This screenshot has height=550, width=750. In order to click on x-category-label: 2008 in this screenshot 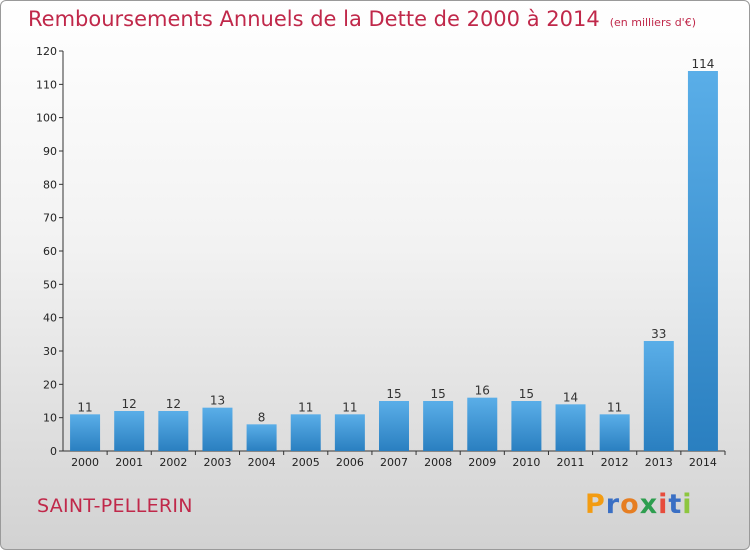, I will do `click(438, 462)`.